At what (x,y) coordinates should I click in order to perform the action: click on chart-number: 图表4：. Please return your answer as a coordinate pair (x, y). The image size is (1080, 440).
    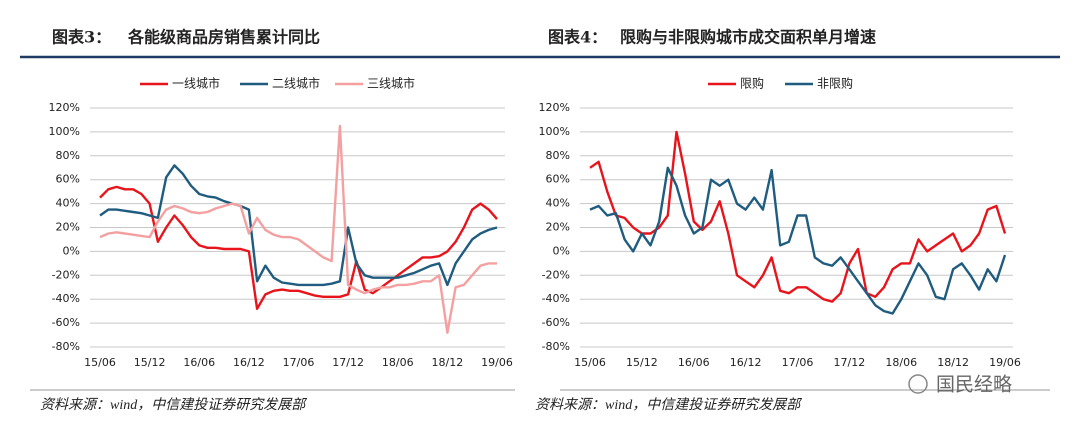
    Looking at the image, I should click on (577, 37).